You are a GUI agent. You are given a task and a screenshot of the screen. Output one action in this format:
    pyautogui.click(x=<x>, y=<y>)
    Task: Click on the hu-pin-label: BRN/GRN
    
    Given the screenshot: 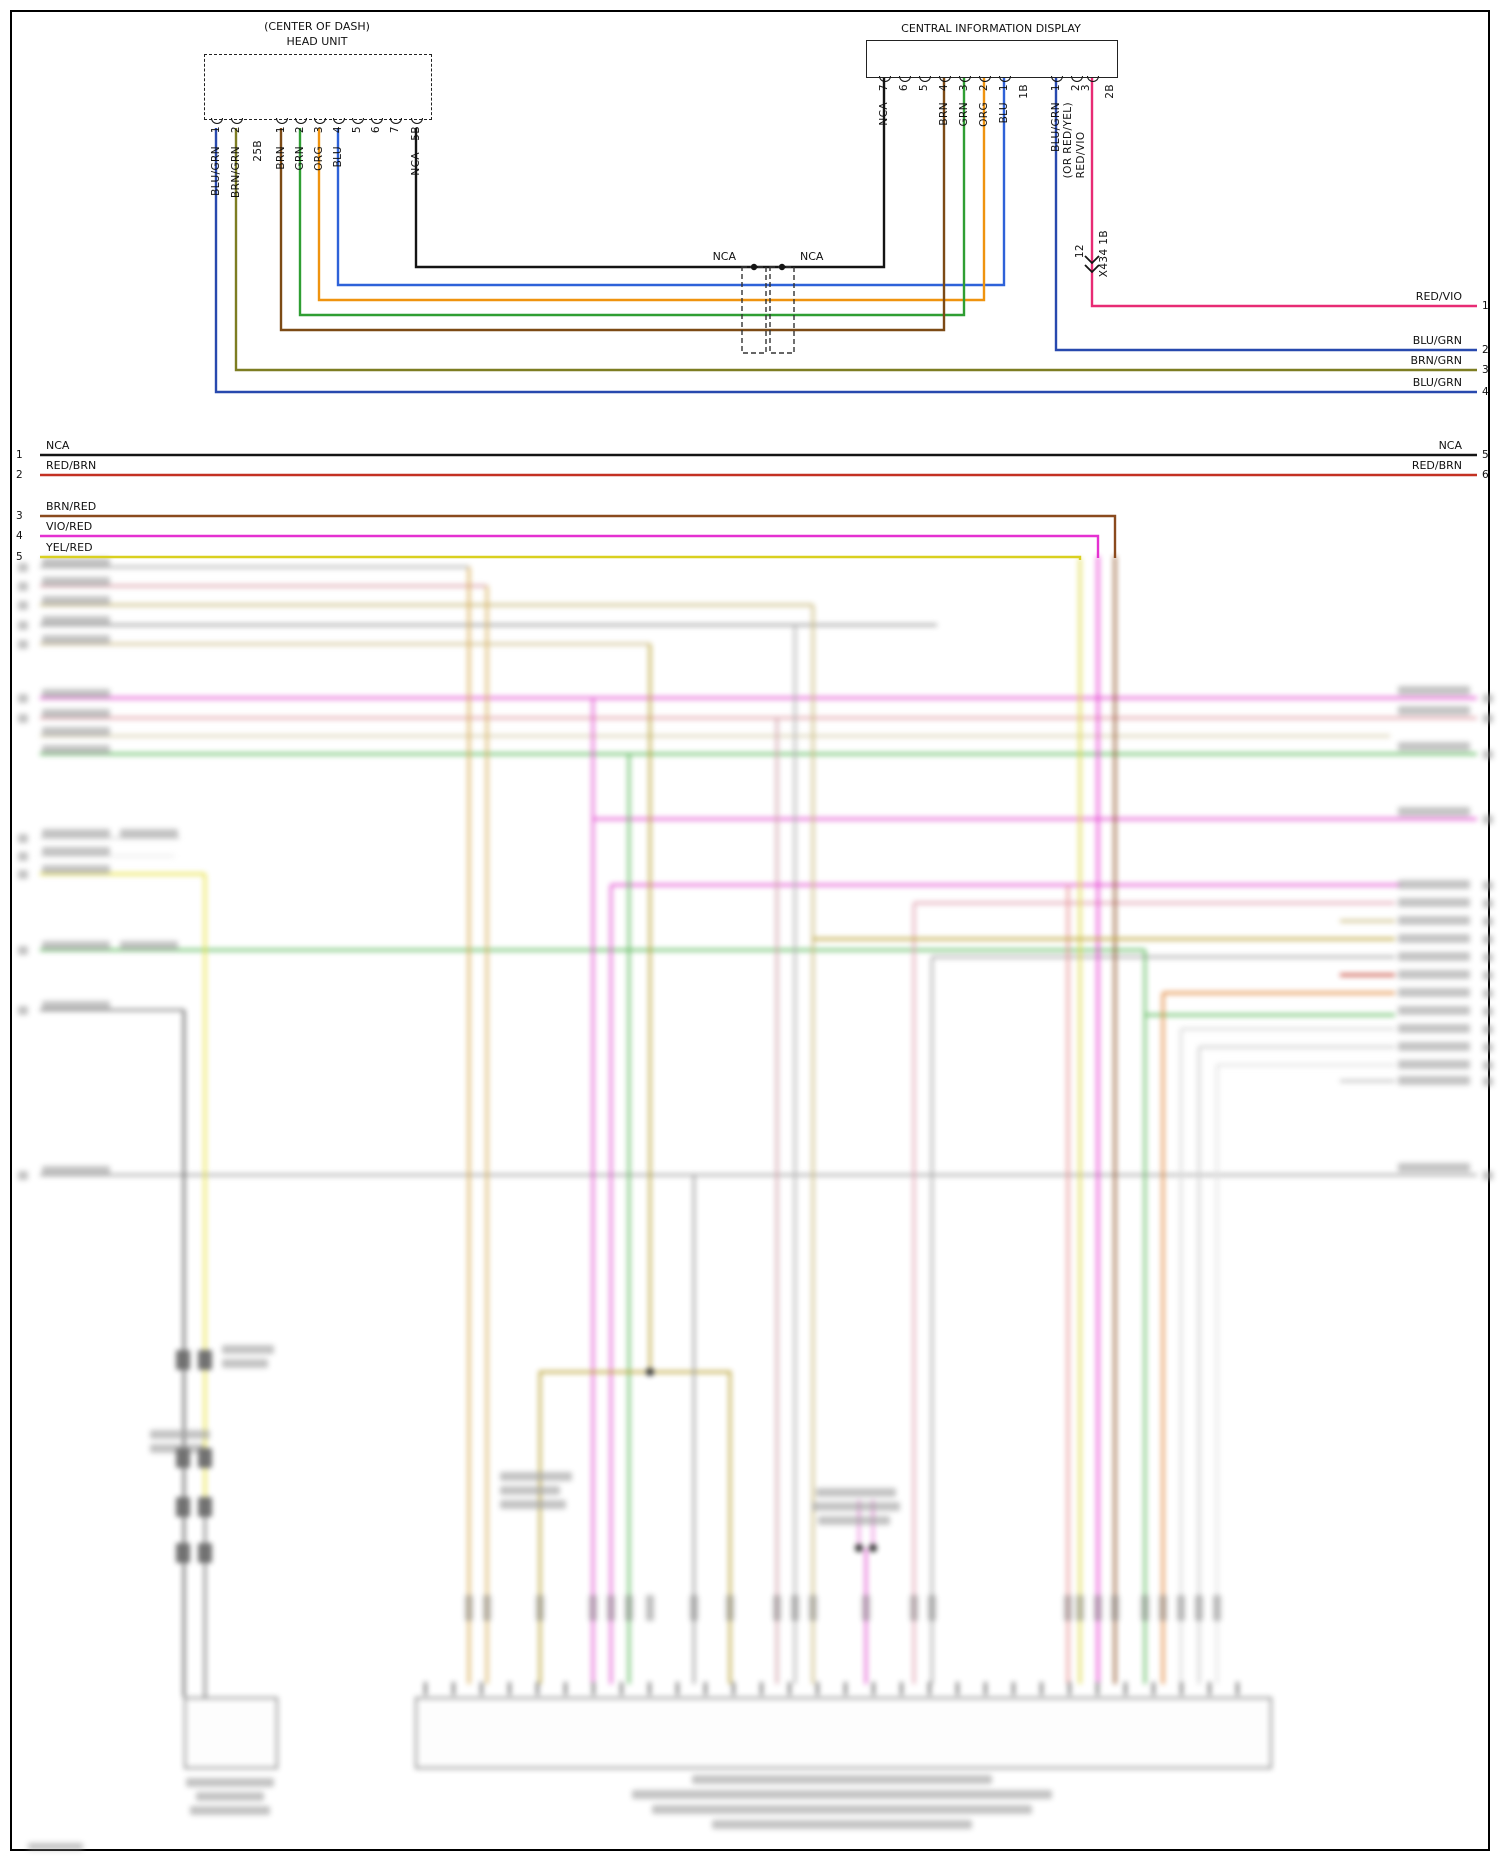 What is the action you would take?
    pyautogui.click(x=236, y=172)
    